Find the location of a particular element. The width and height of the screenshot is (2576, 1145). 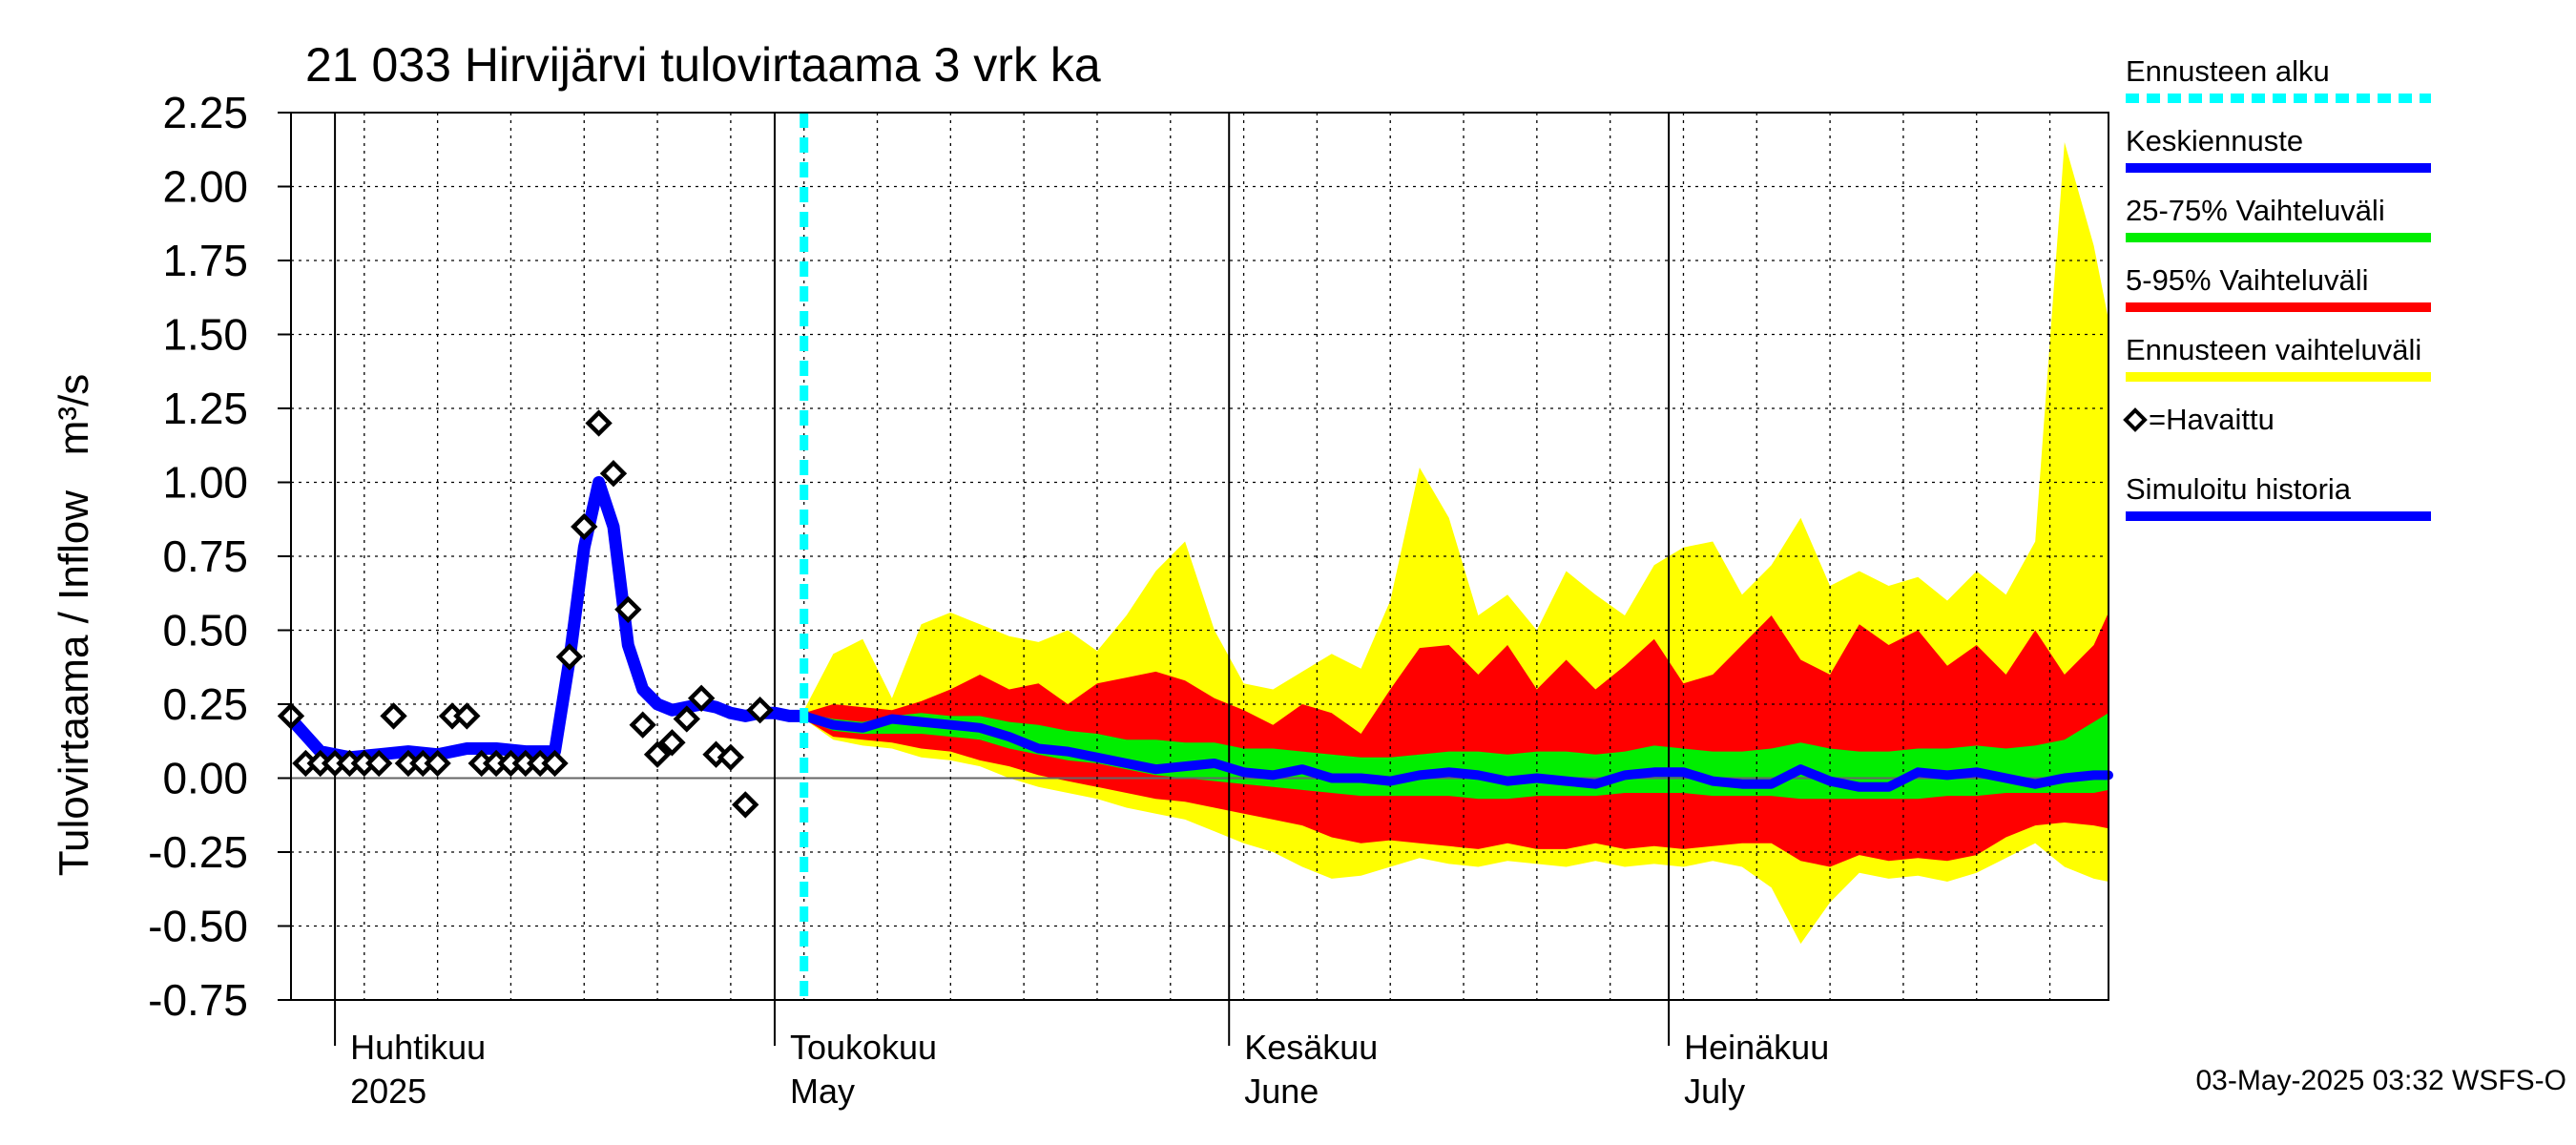

y-tick-label: 0.25 is located at coordinates (205, 704).